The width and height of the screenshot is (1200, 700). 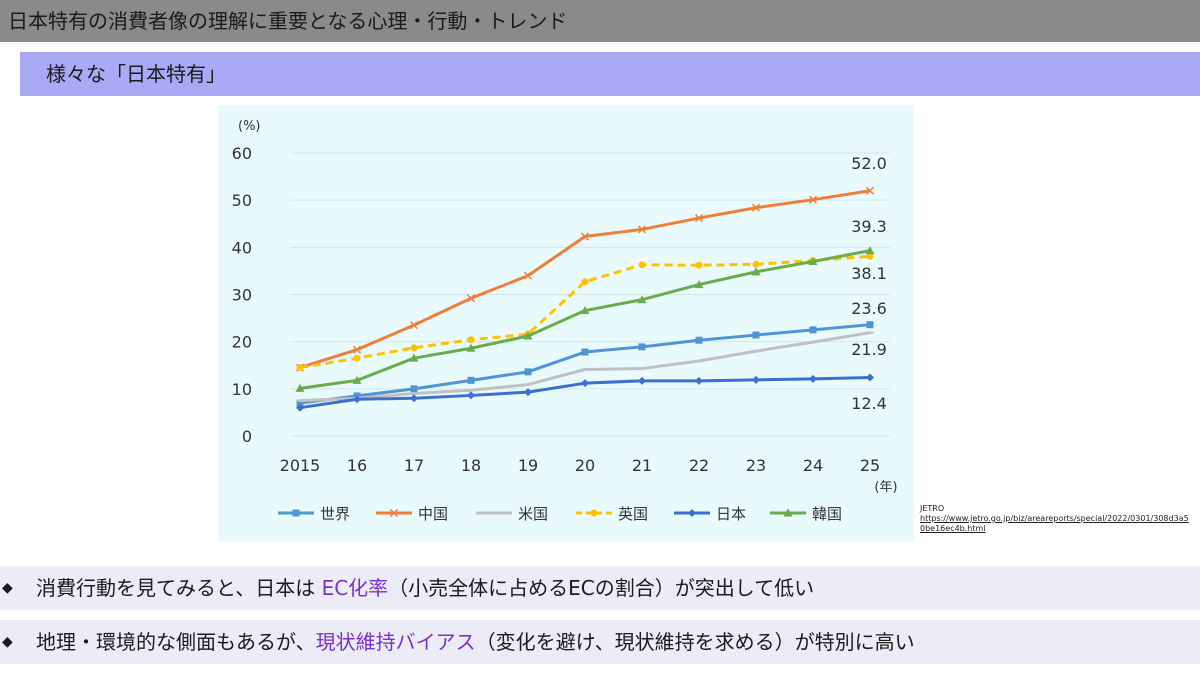 What do you see at coordinates (395, 642) in the screenshot?
I see `bullet-2-highlight: 現状維持バイアス` at bounding box center [395, 642].